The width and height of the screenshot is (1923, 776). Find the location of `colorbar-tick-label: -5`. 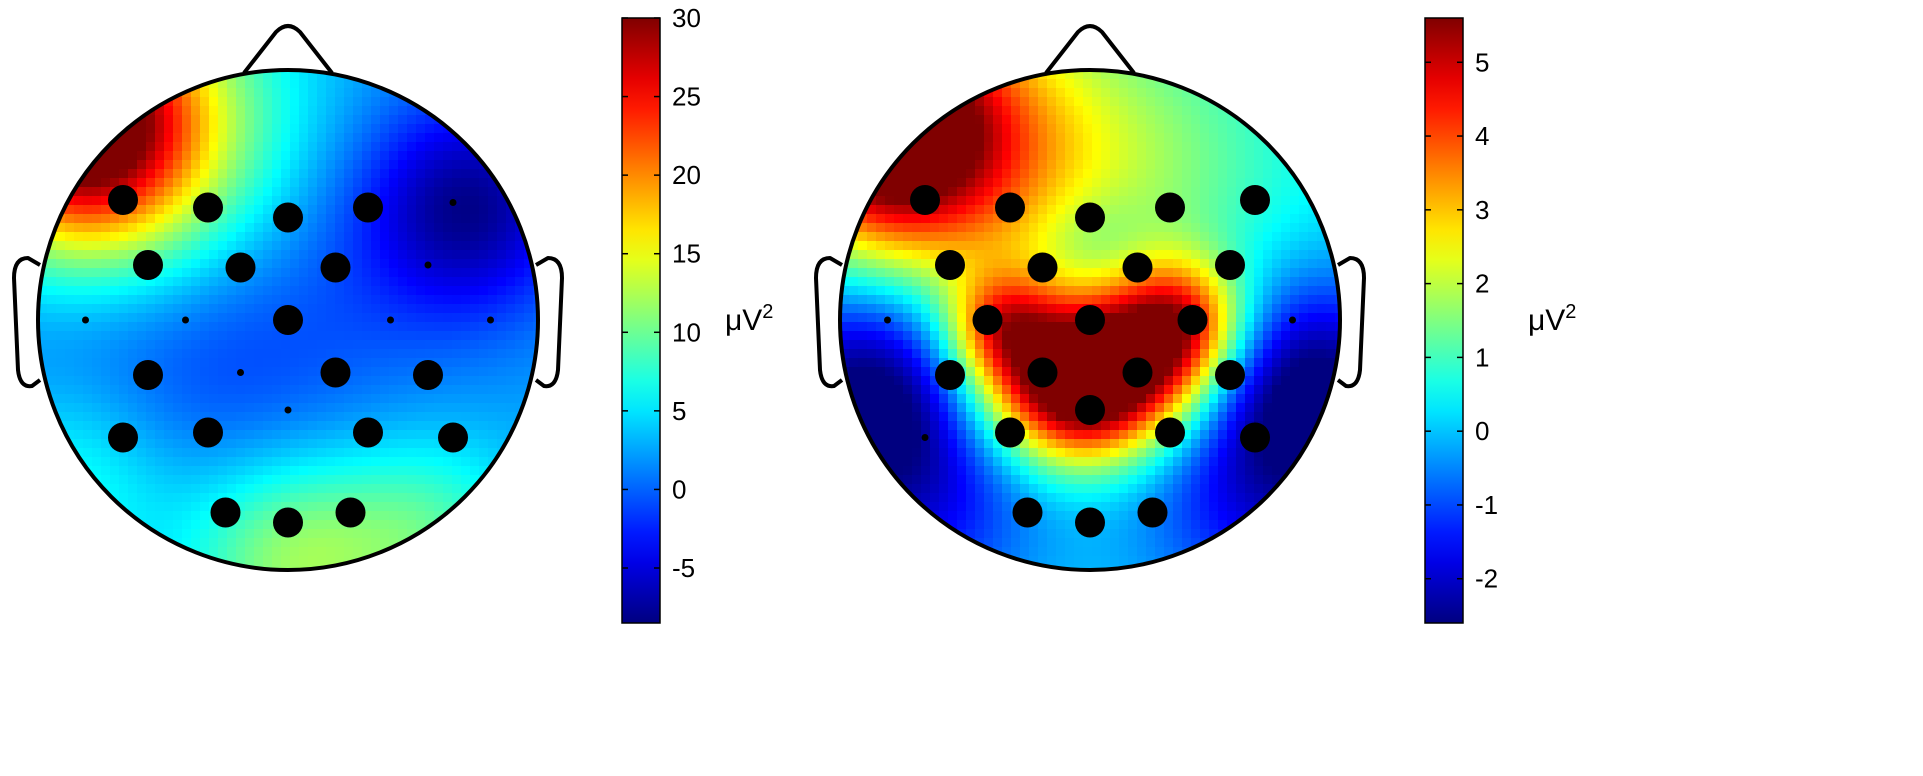

colorbar-tick-label: -5 is located at coordinates (683, 568).